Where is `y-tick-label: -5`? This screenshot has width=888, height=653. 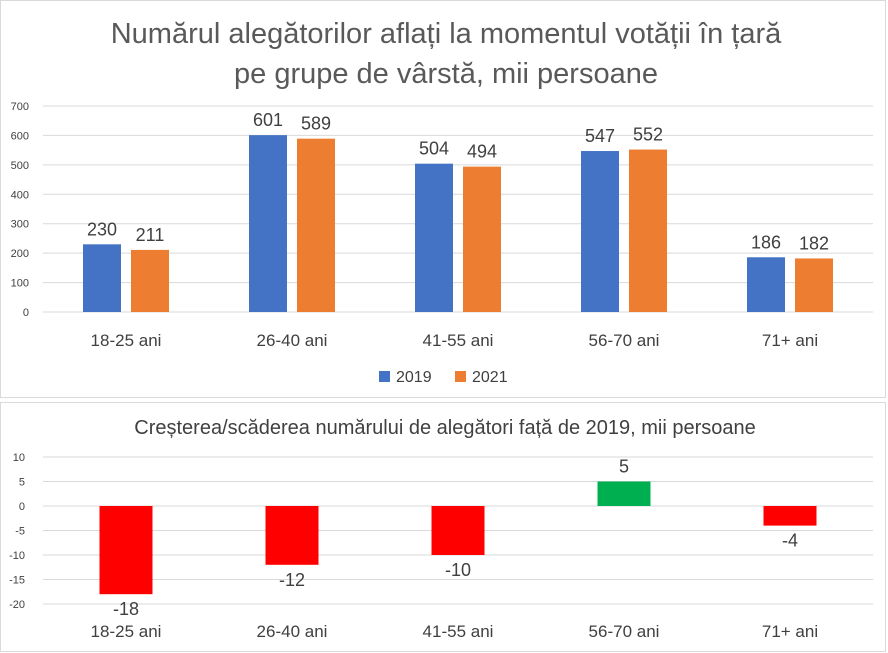 y-tick-label: -5 is located at coordinates (20, 532).